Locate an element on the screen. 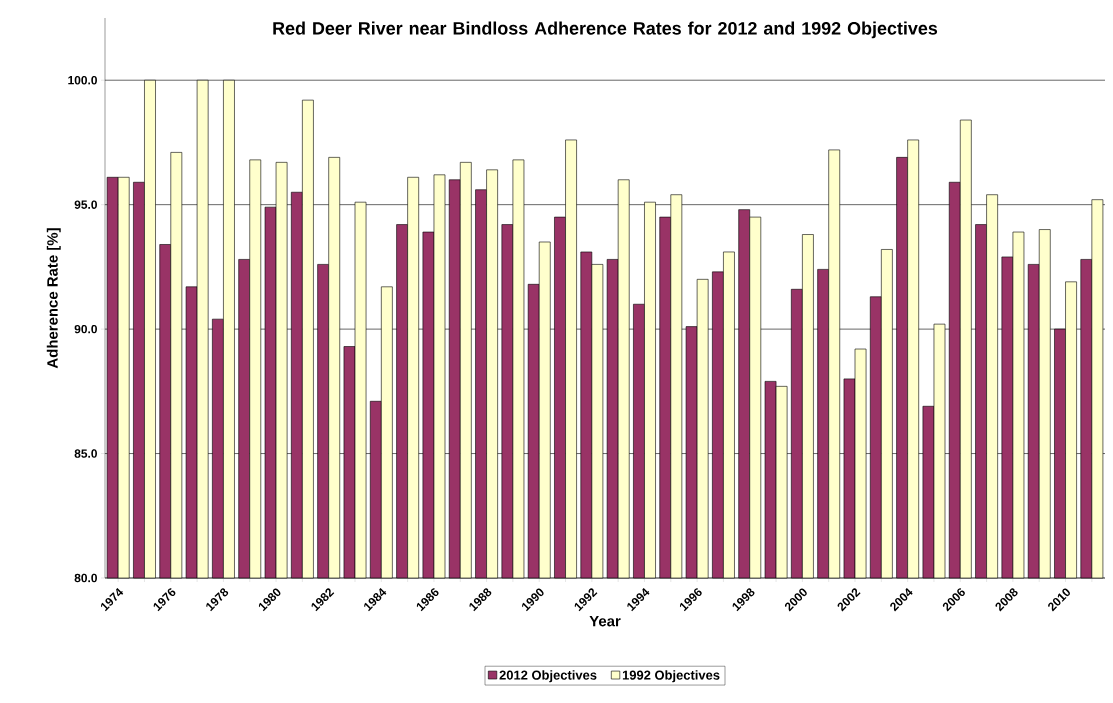 This screenshot has width=1113, height=703. y-tick-label: 85.0 is located at coordinates (85, 453).